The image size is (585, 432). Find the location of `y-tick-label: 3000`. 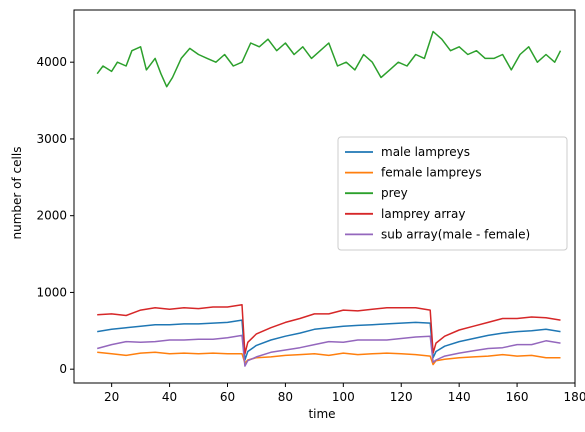

y-tick-label: 3000 is located at coordinates (51, 139).